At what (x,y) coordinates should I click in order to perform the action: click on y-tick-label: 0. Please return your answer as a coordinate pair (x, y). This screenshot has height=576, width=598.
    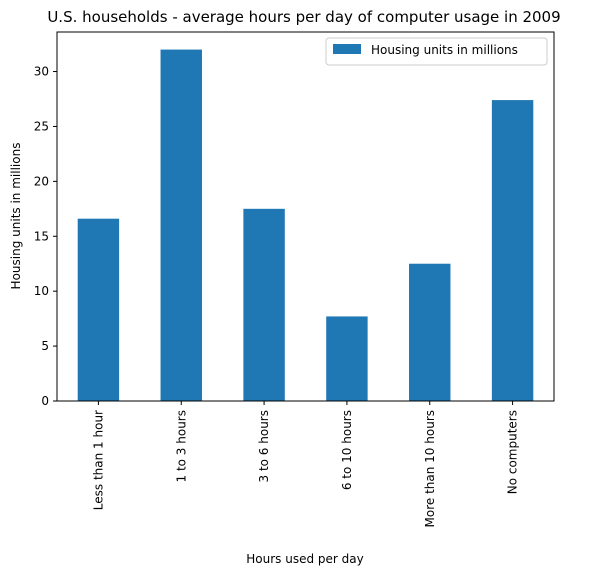
    Looking at the image, I should click on (45, 401).